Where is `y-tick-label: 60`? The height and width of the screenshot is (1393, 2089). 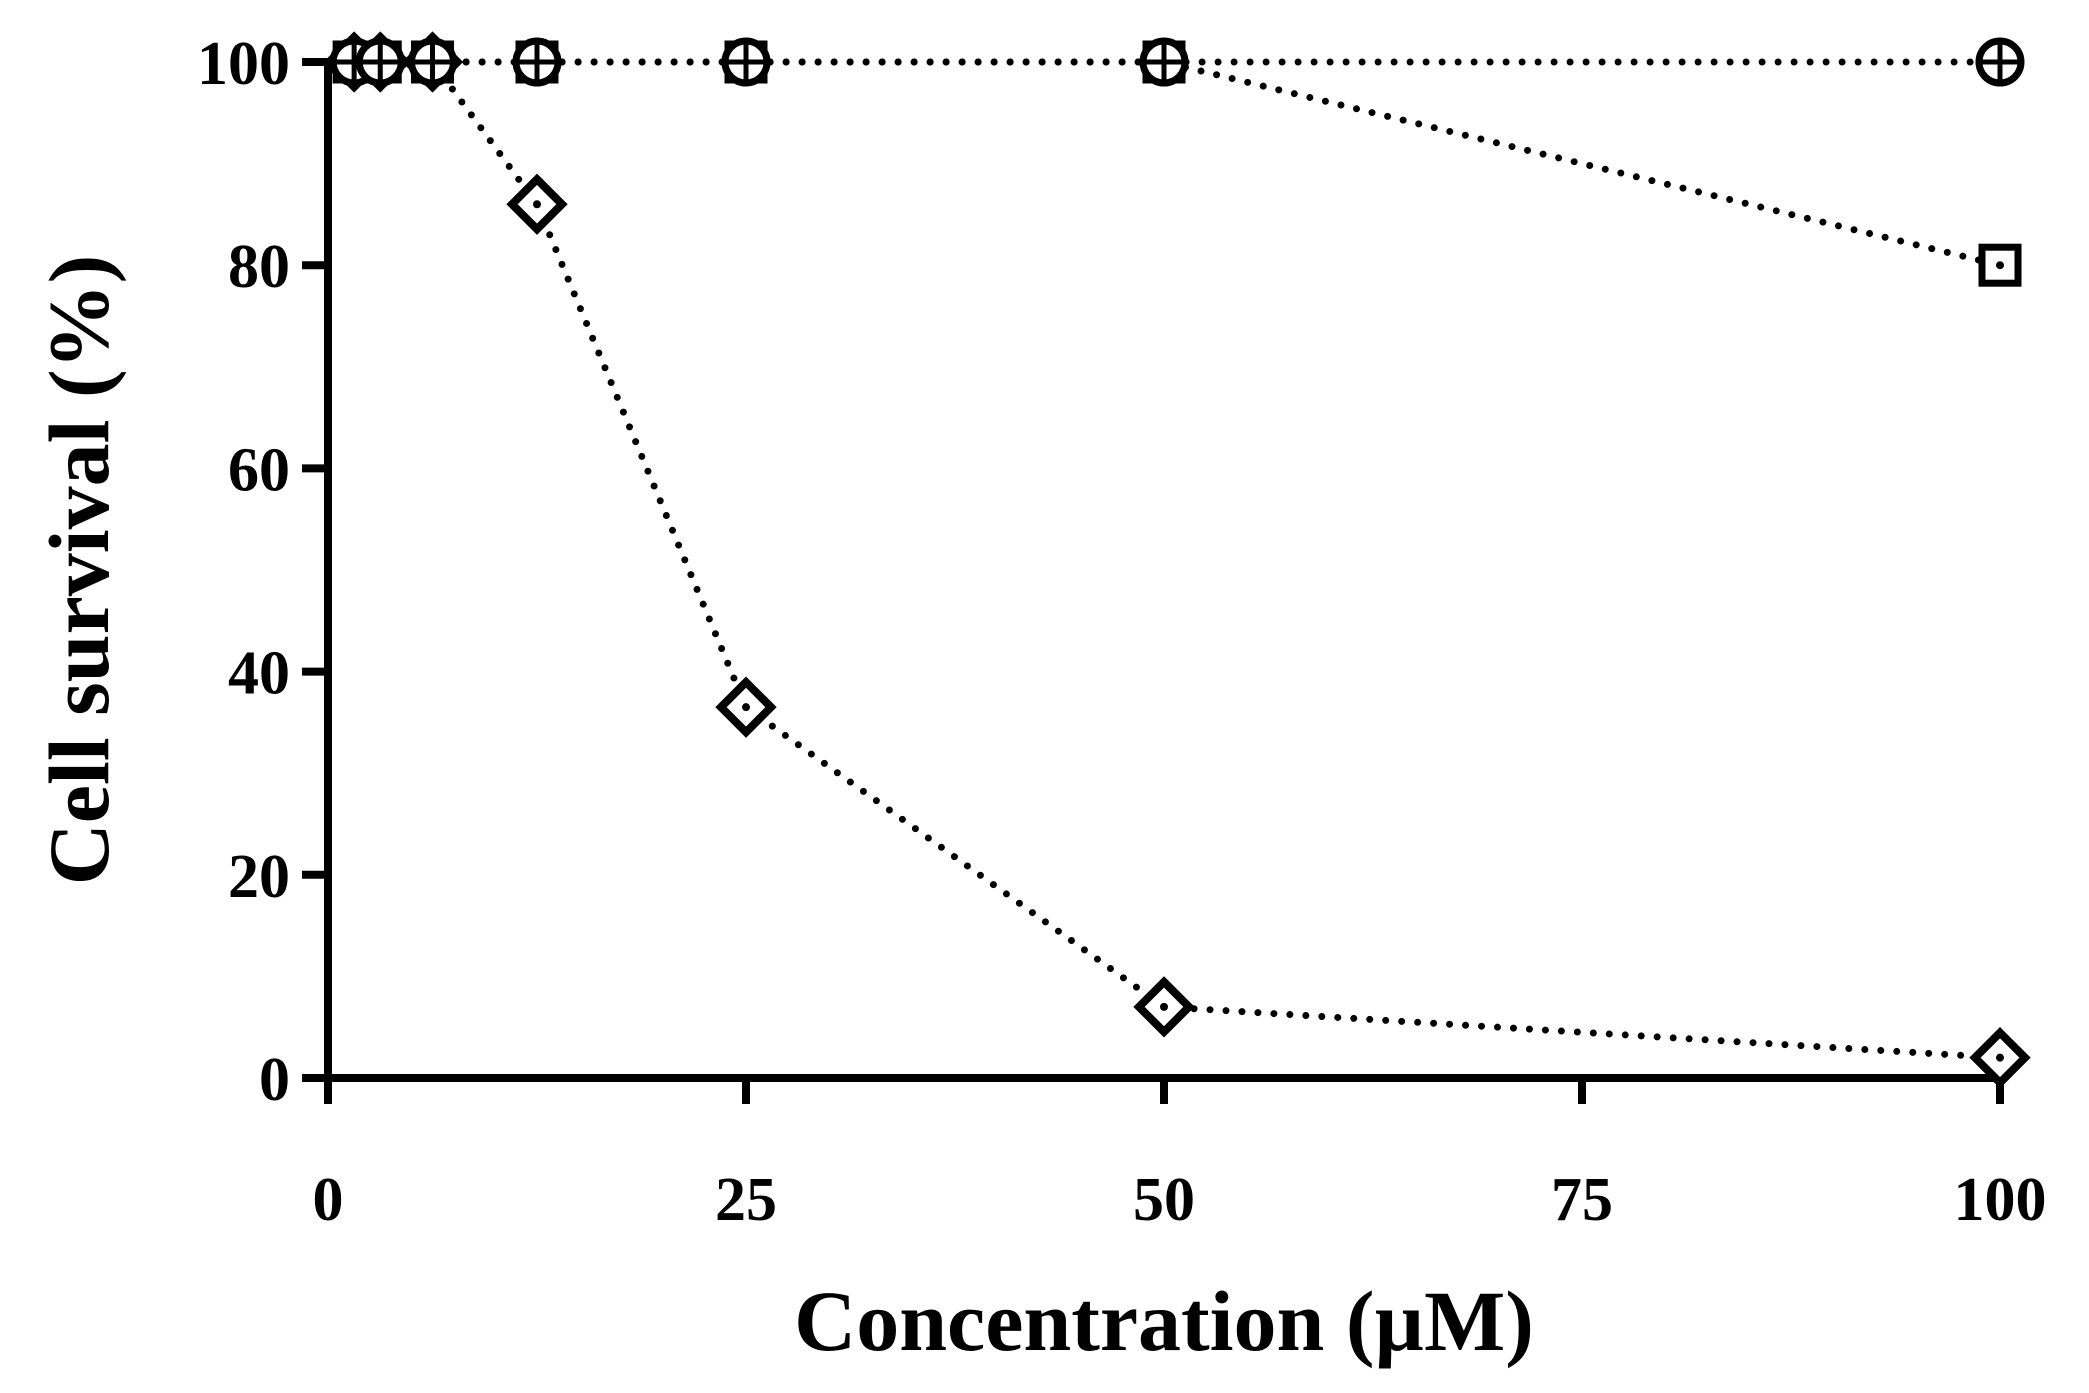 y-tick-label: 60 is located at coordinates (259, 470).